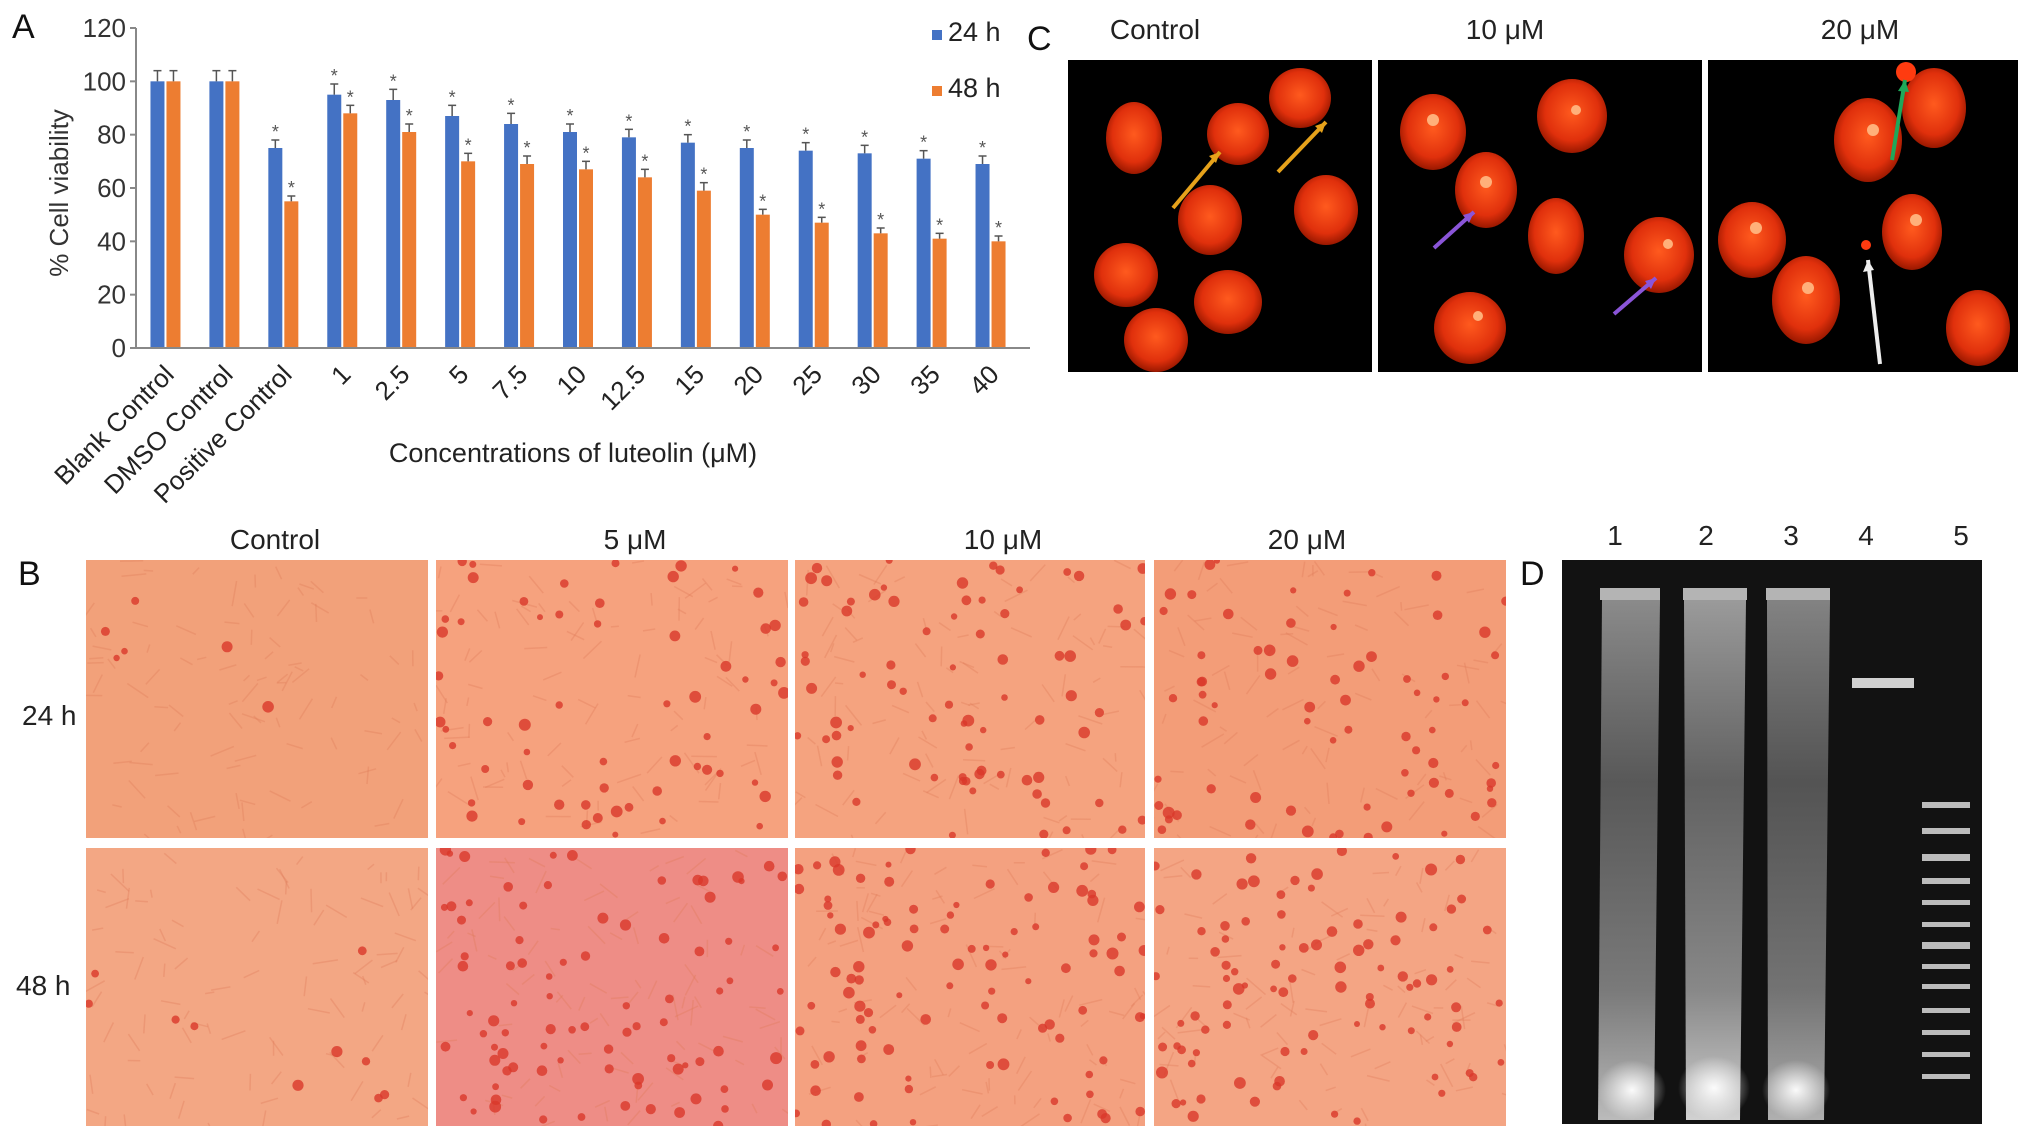  I want to click on brightfield-image-r2-c4, so click(1330, 987).